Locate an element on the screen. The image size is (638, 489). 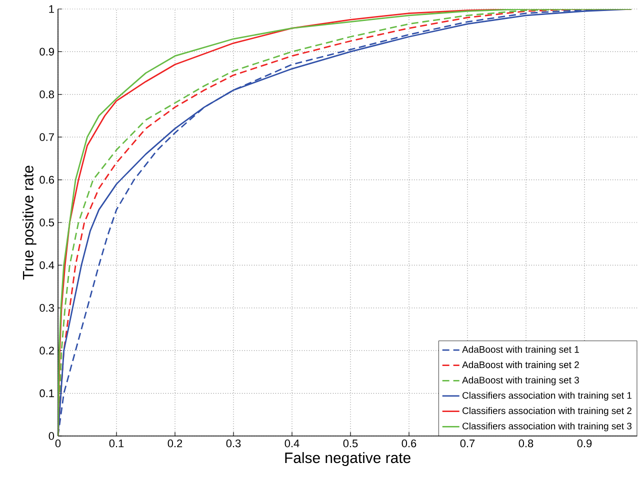
legend-label: Classifiers association with training set 3 is located at coordinates (547, 427).